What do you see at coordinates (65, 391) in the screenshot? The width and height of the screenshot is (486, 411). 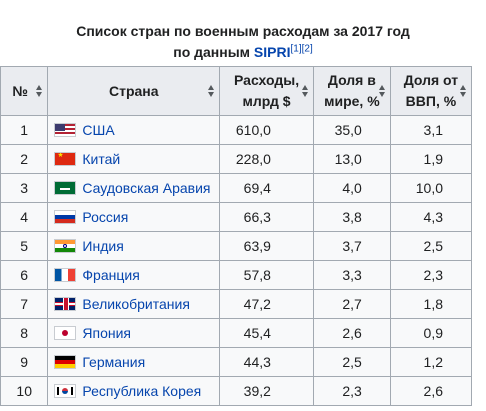 I see `korea-flag-icon` at bounding box center [65, 391].